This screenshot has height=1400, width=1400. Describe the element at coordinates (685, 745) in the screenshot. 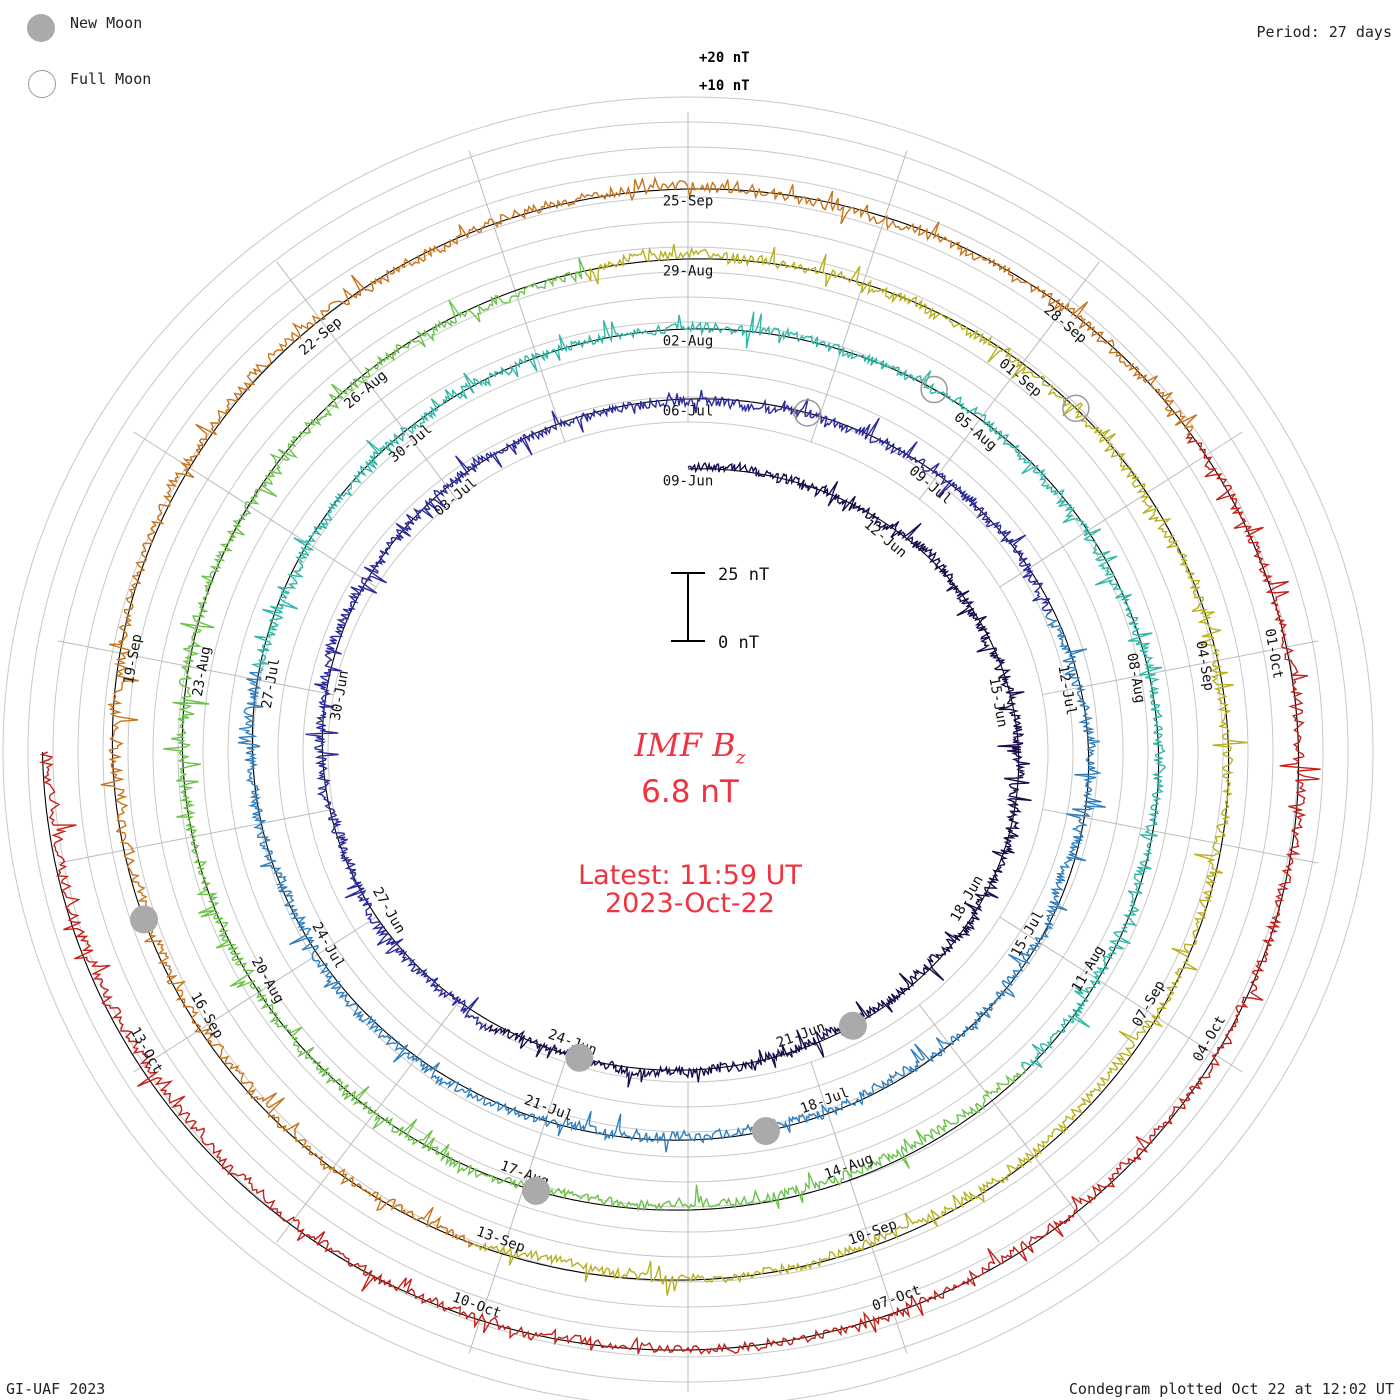

I see `center-title-main: IMF B` at that location.